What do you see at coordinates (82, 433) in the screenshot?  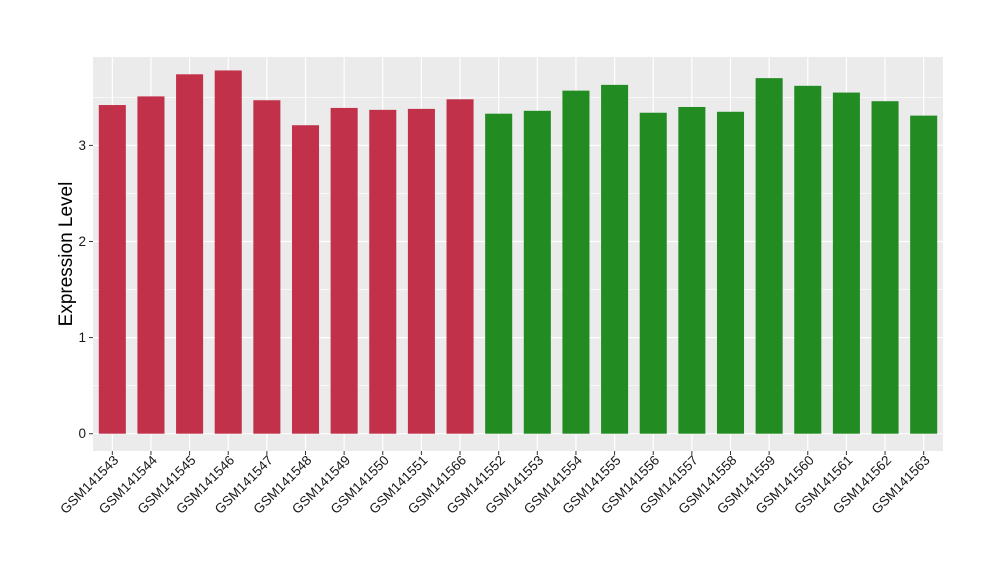 I see `y-tick-label: 0` at bounding box center [82, 433].